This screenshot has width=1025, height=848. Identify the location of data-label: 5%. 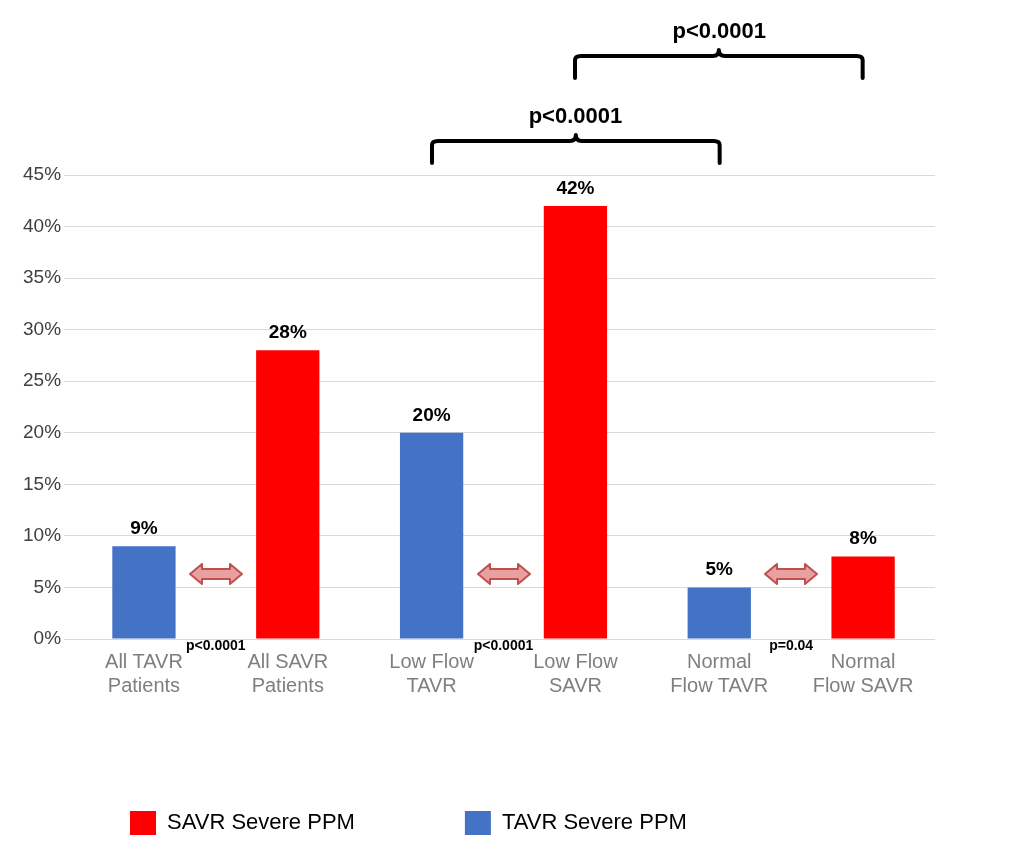
(719, 569).